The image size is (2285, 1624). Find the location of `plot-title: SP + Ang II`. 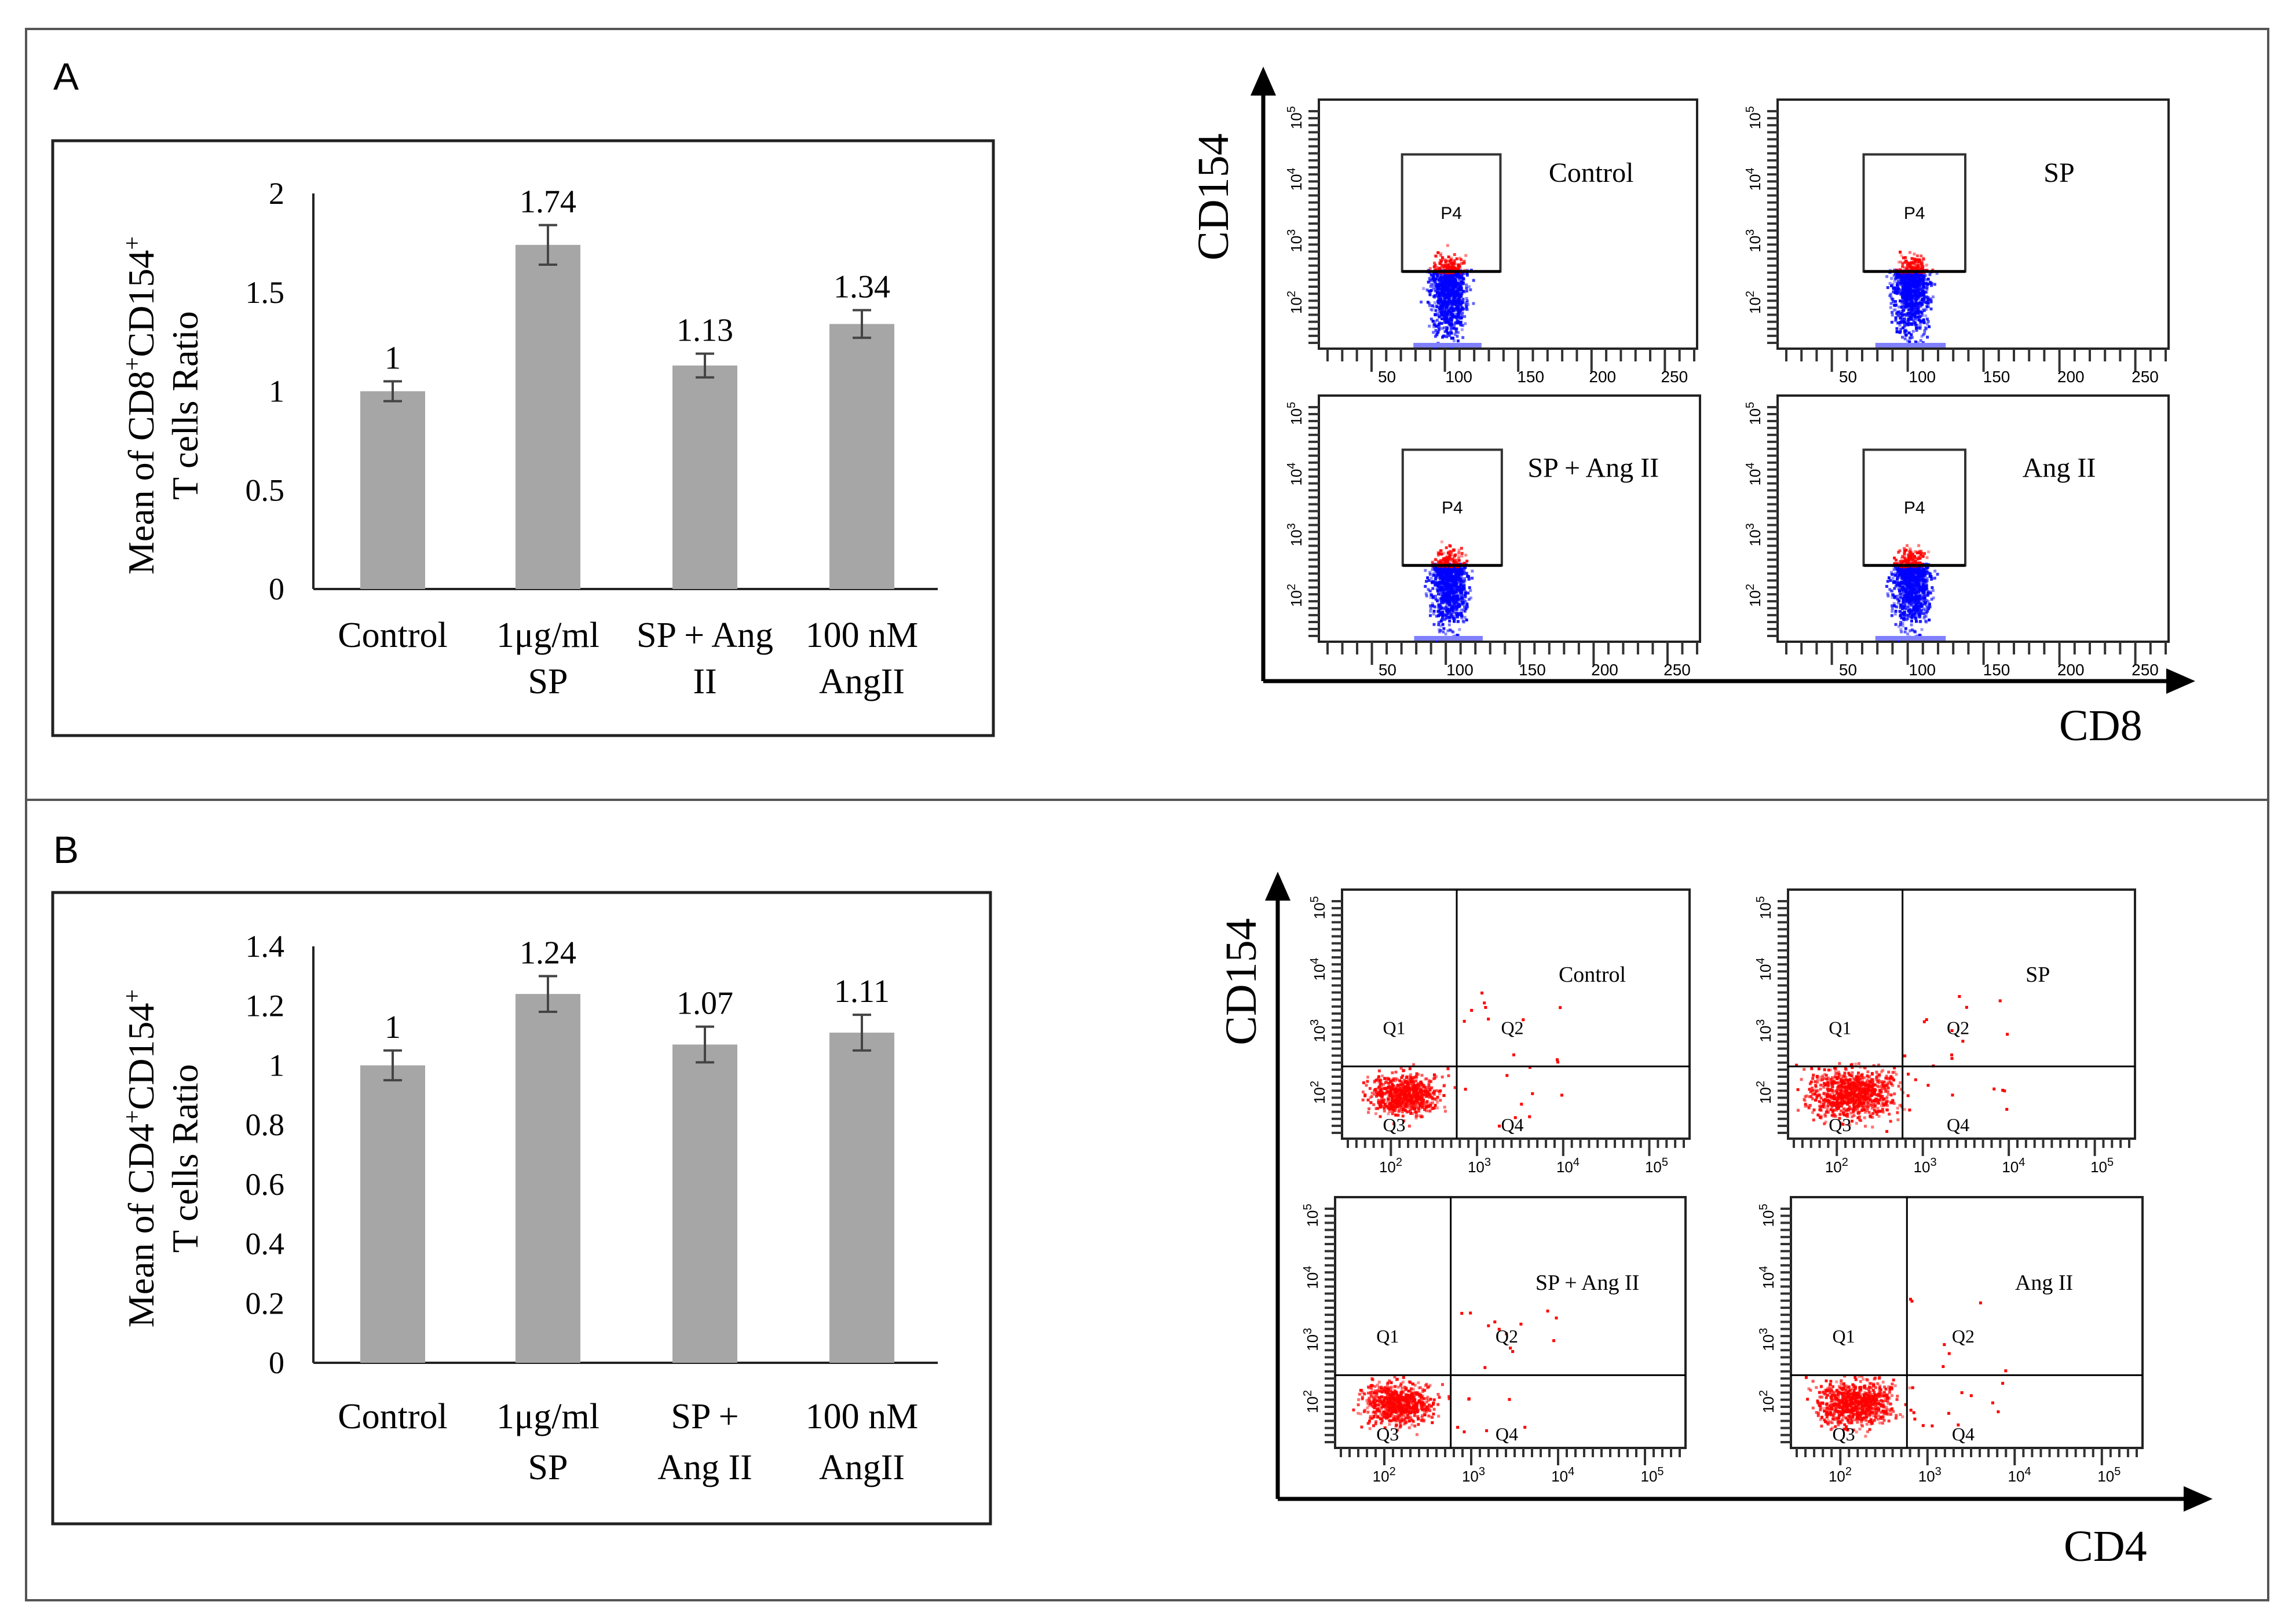

plot-title: SP + Ang II is located at coordinates (1593, 467).